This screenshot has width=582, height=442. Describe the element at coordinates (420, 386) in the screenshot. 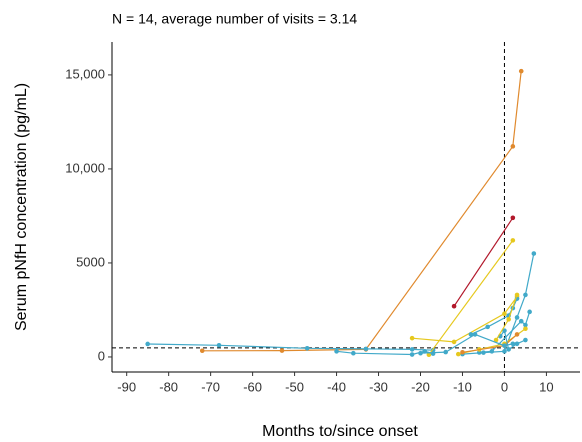

I see `x-tick-label: -20` at that location.